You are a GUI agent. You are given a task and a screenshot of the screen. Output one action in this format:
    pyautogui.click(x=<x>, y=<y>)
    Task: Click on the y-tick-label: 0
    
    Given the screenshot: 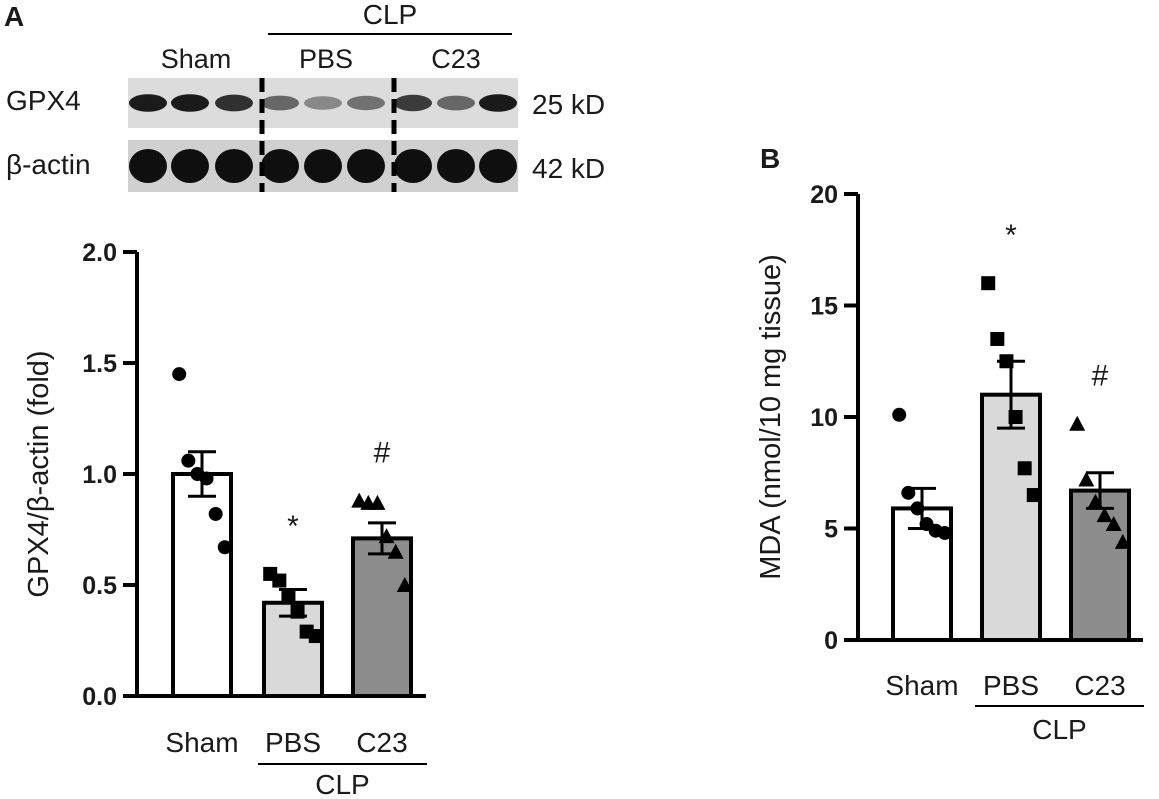 What is the action you would take?
    pyautogui.click(x=831, y=641)
    